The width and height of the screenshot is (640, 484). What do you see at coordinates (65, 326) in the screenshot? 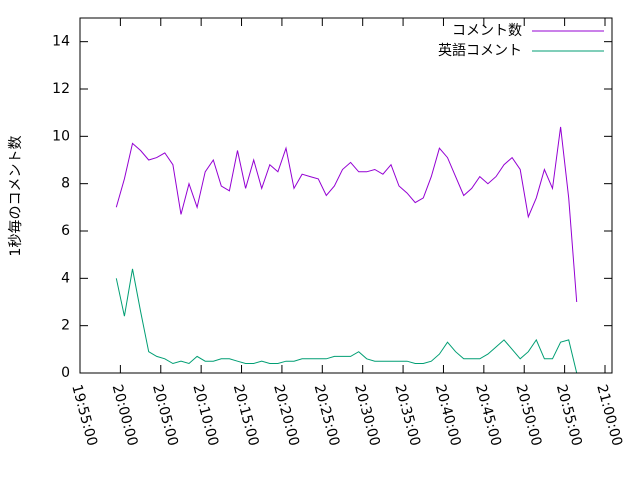
I see `y-tick-label: 2` at bounding box center [65, 326].